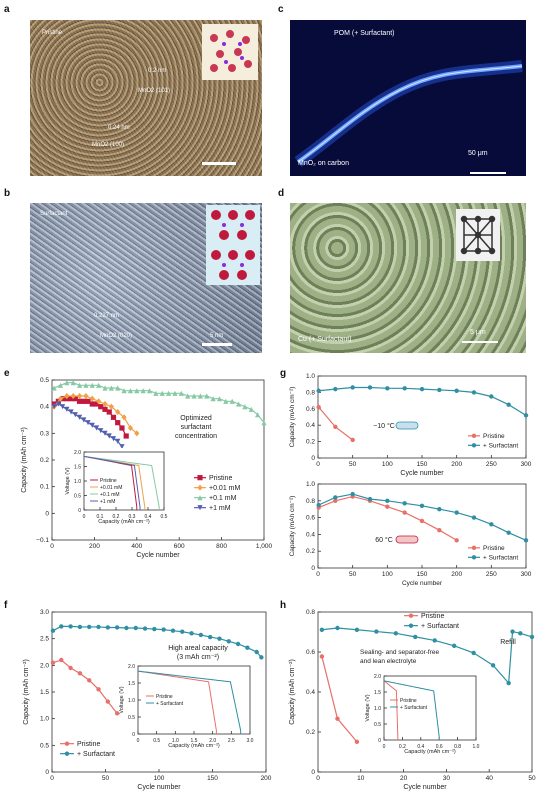 Image resolution: width=542 pixels, height=799 pixels. I want to click on annotation-text: (3 mAh cm⁻²), so click(198, 657).